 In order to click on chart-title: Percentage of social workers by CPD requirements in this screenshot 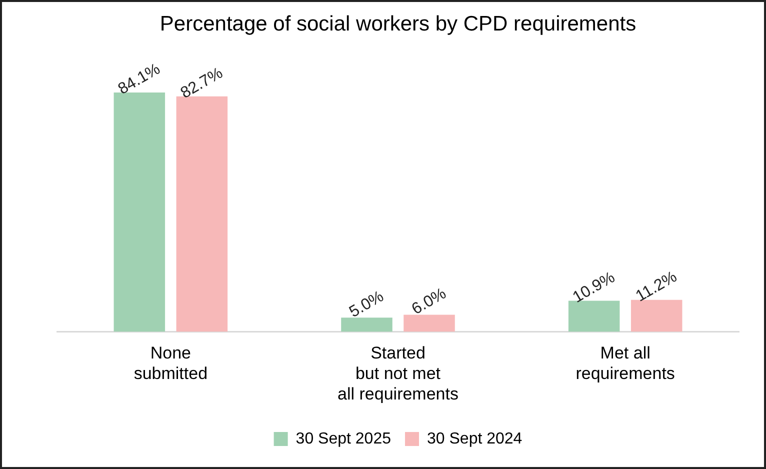, I will do `click(398, 24)`.